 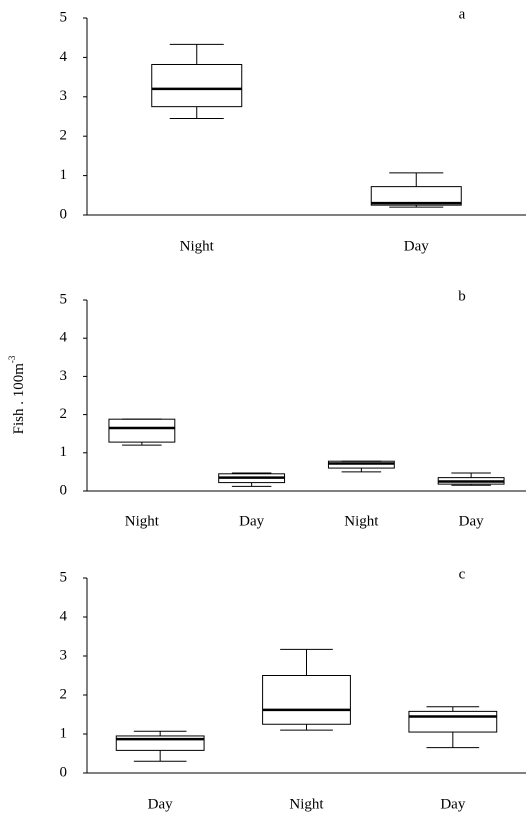 What do you see at coordinates (19, 399) in the screenshot?
I see `y-axis-label-main: Fish . 100m` at bounding box center [19, 399].